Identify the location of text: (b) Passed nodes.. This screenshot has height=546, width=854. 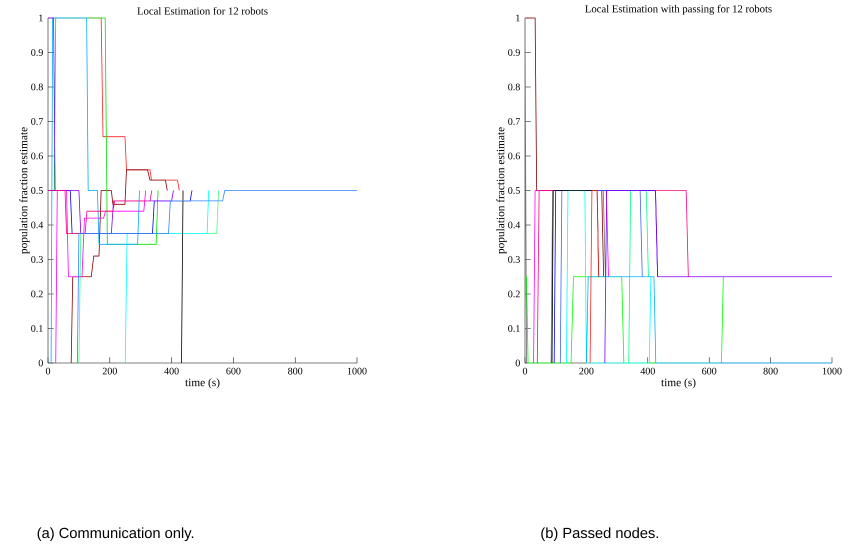
(599, 534).